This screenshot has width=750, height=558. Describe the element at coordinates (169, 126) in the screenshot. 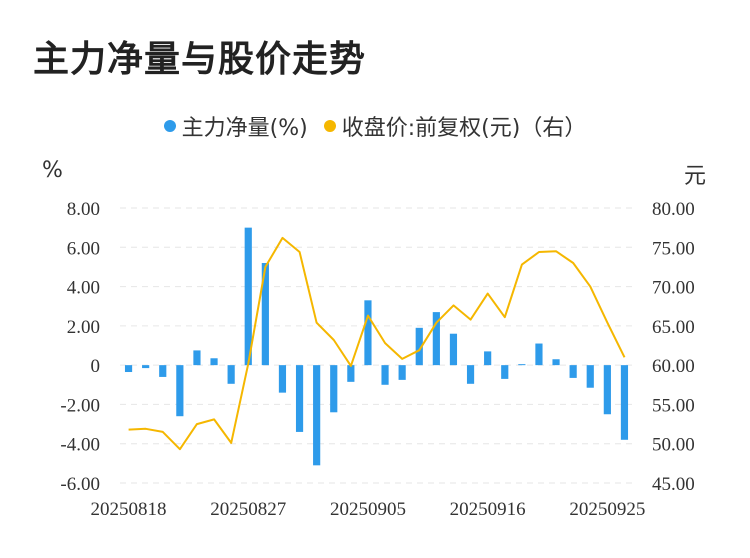

I see `legend-bar-marker` at that location.